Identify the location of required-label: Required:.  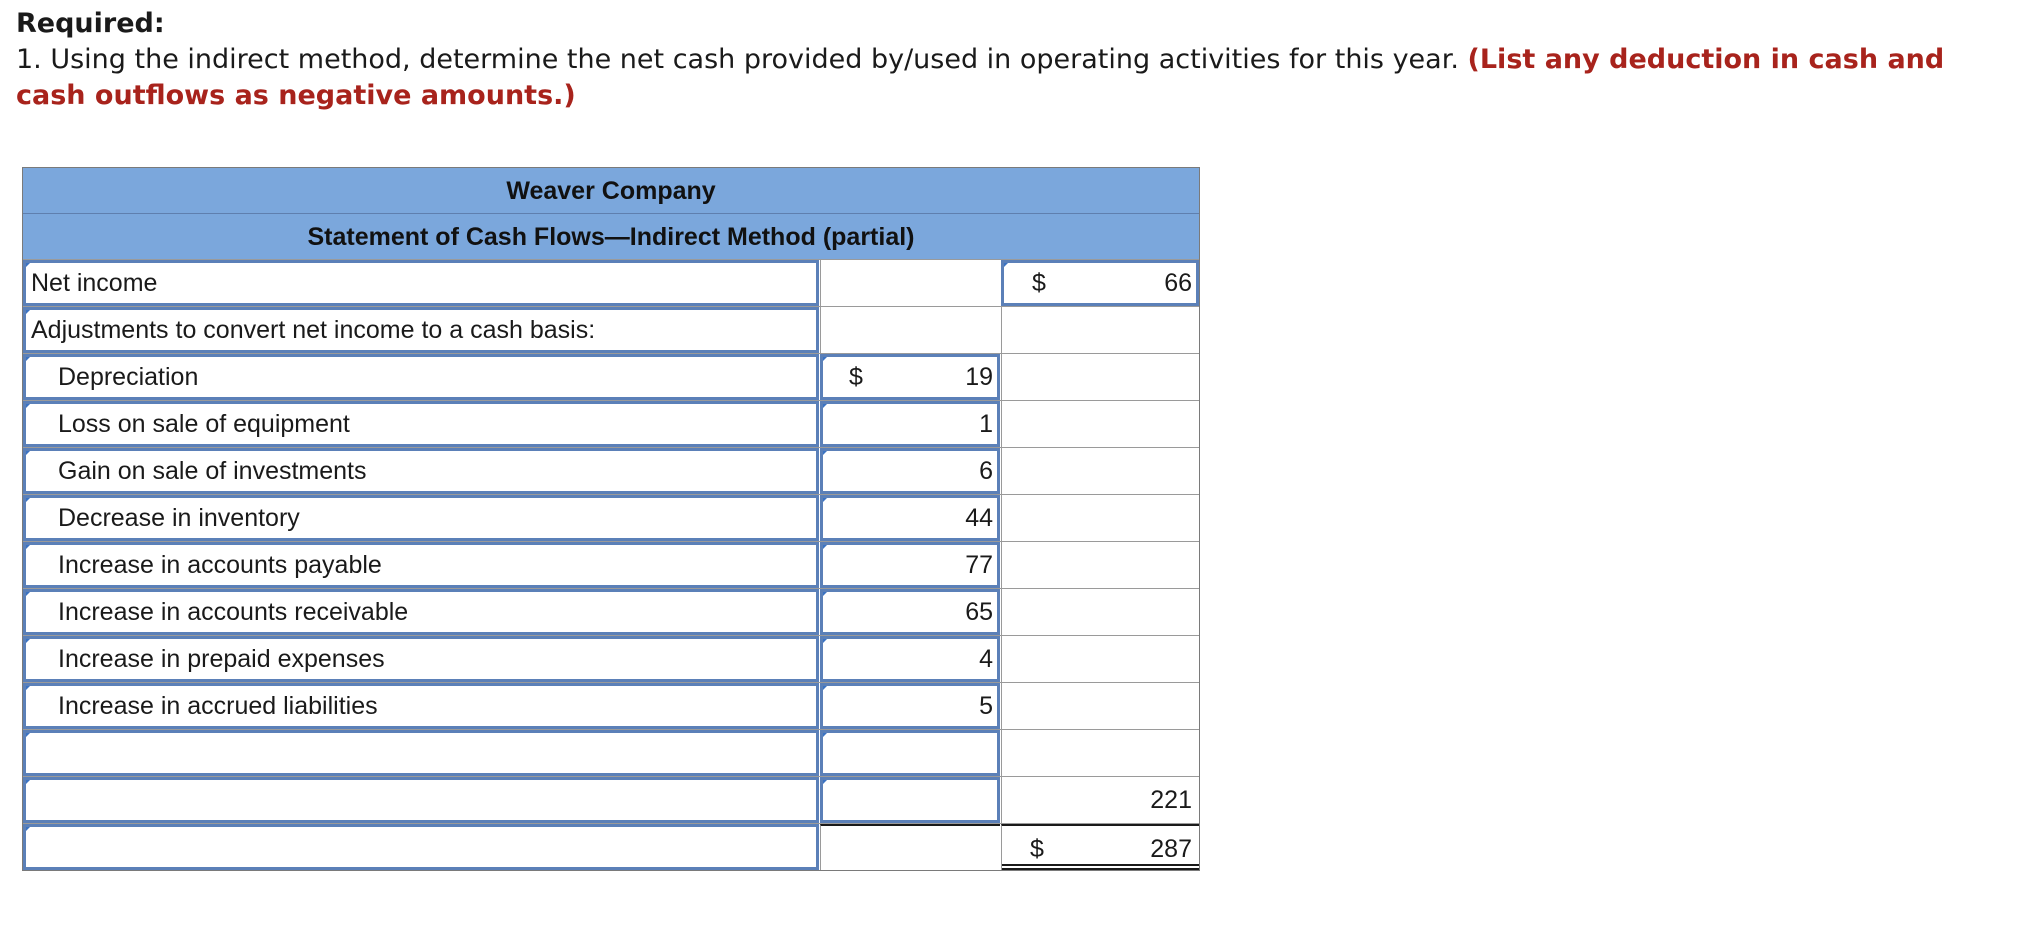
(90, 23).